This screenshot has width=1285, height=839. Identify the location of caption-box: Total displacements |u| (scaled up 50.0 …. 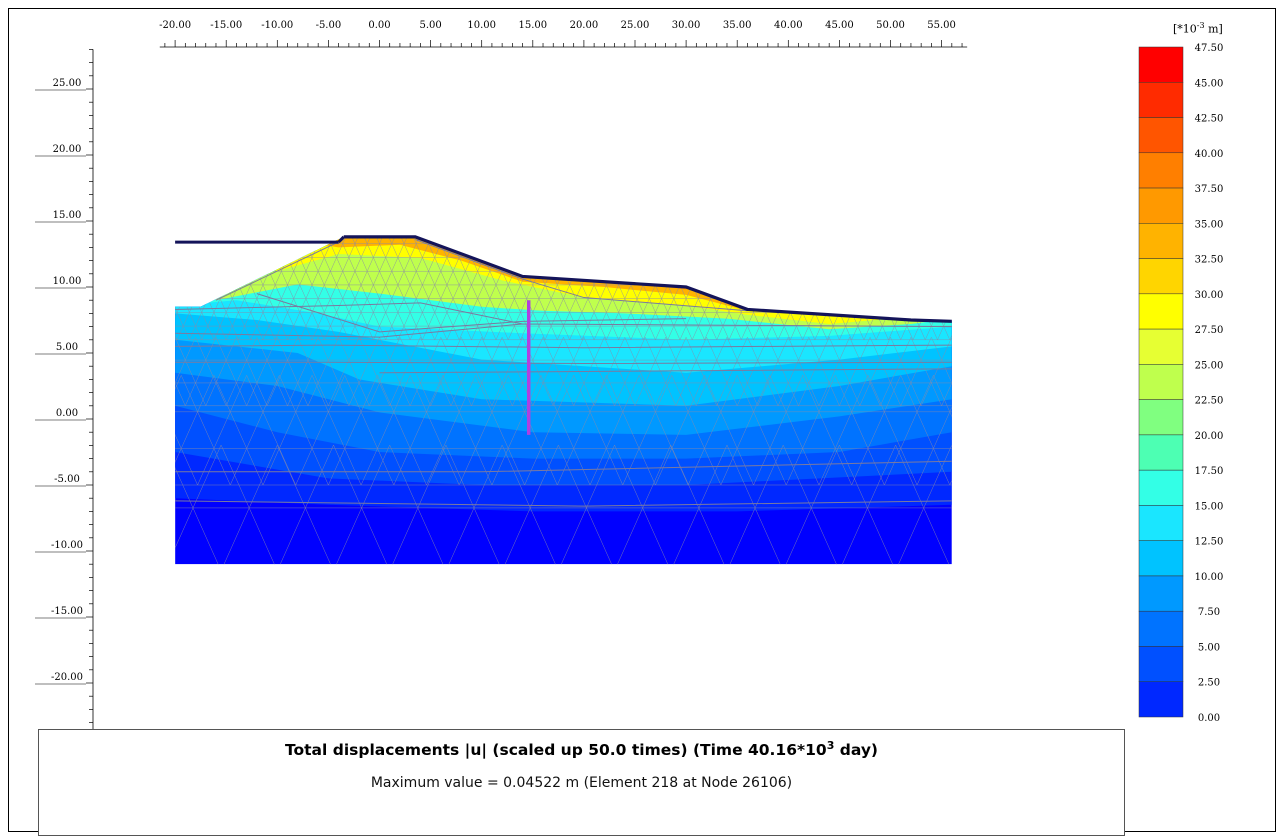
(581, 782).